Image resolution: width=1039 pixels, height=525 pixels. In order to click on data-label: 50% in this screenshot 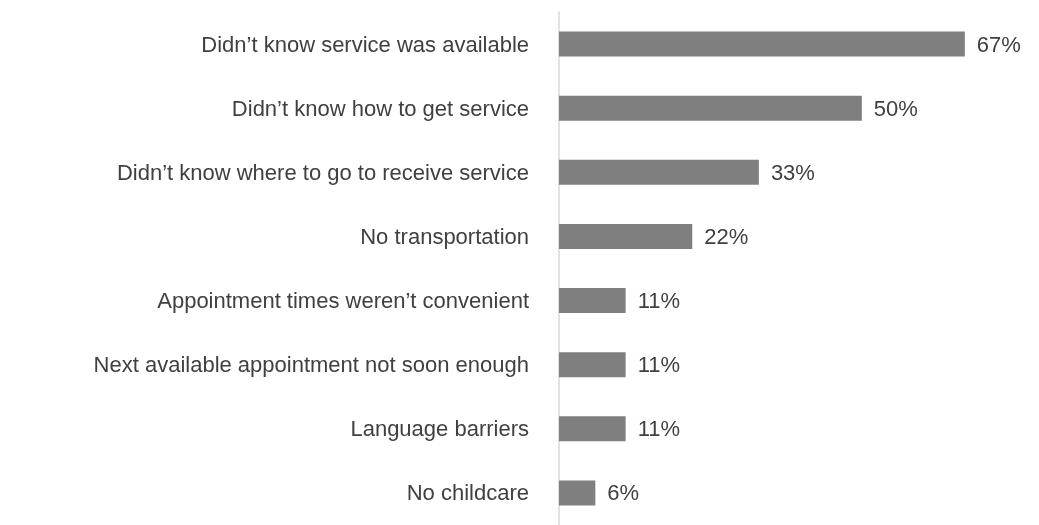, I will do `click(895, 108)`.